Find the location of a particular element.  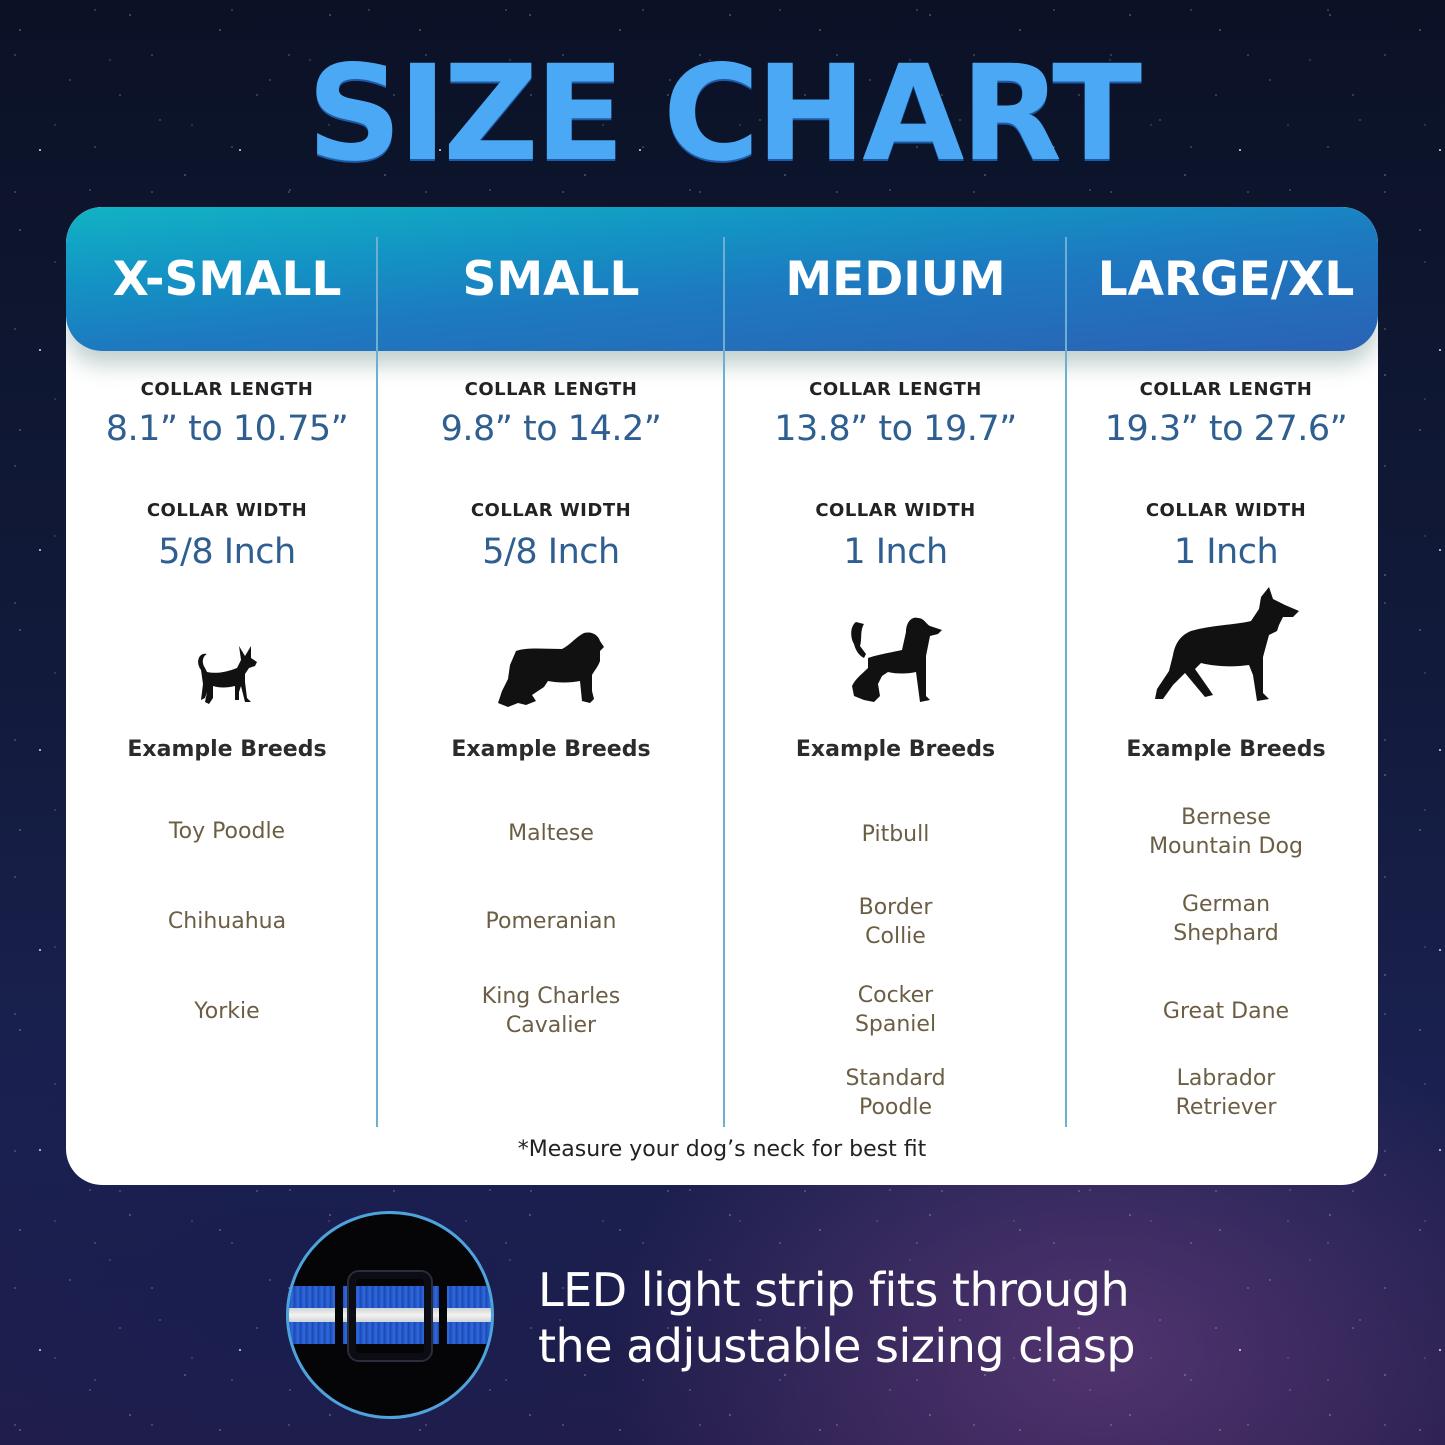

breed-item: Standard Poodle is located at coordinates (895, 1093).